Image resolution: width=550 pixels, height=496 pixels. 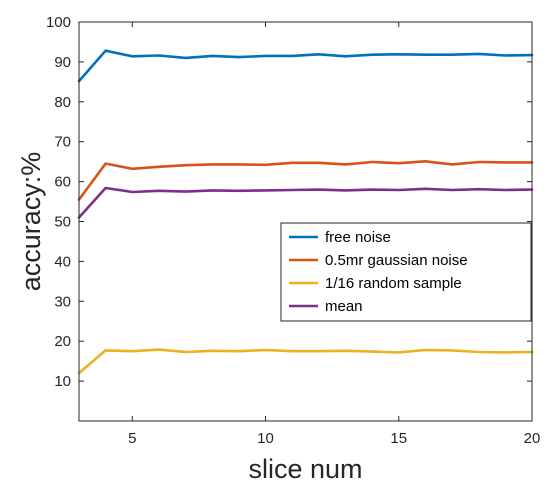 I want to click on series-line-1-16-random-sample, so click(x=305, y=361).